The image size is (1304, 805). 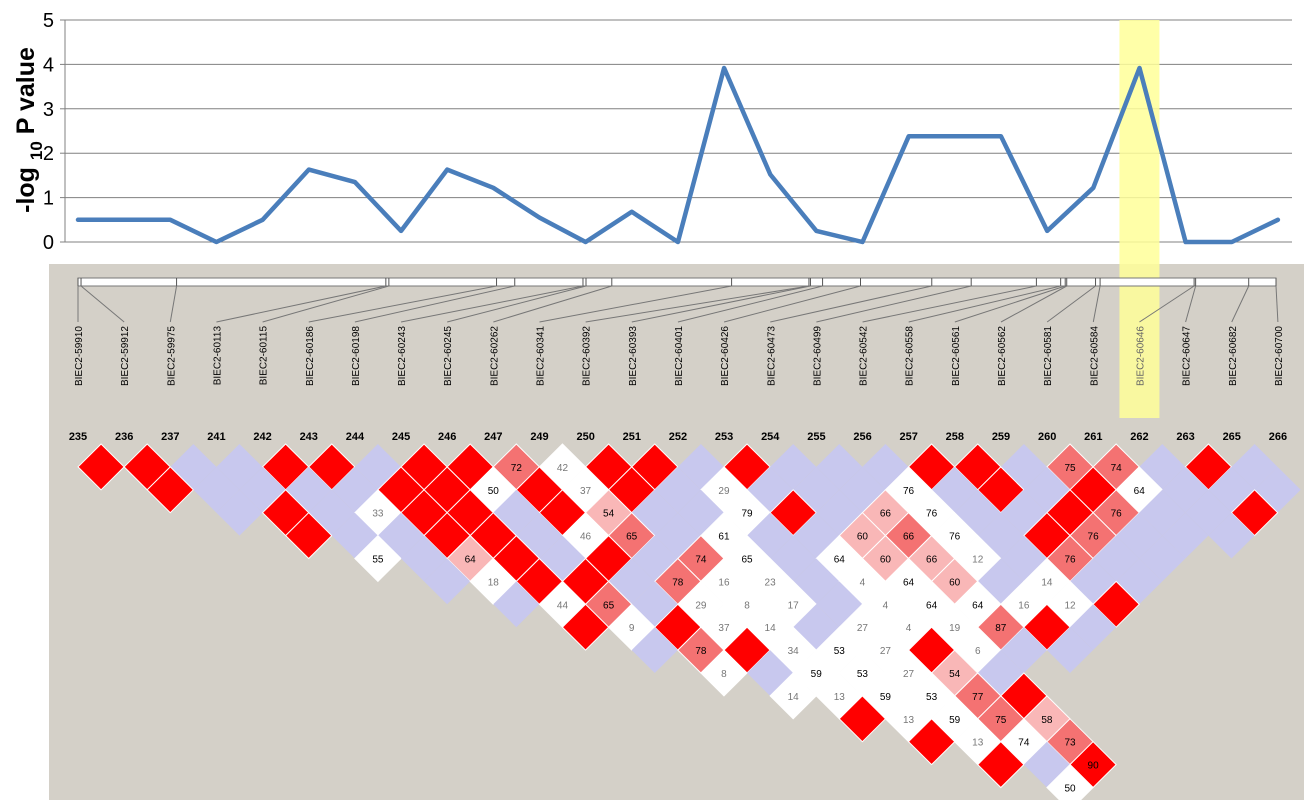 I want to click on ld-value: 55, so click(x=378, y=560).